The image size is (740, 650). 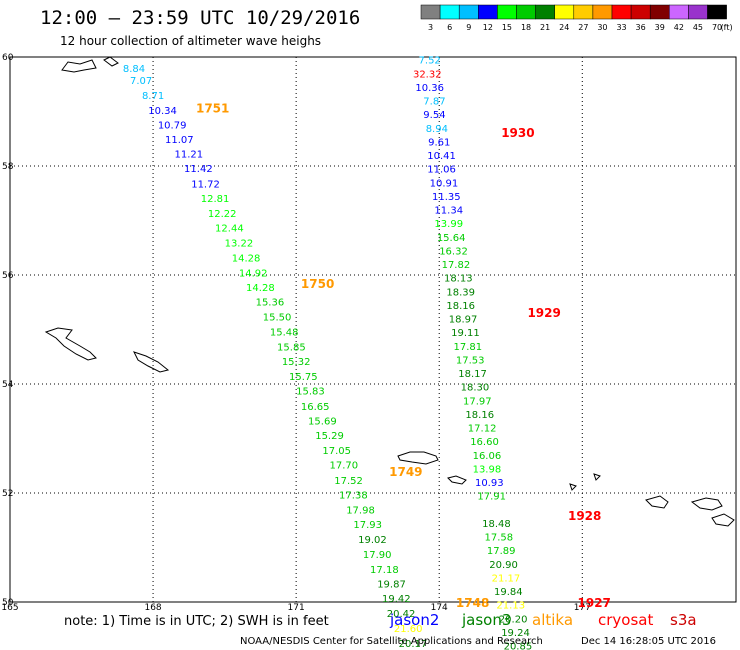 What do you see at coordinates (472, 374) in the screenshot?
I see `swh-observation: 18.17` at bounding box center [472, 374].